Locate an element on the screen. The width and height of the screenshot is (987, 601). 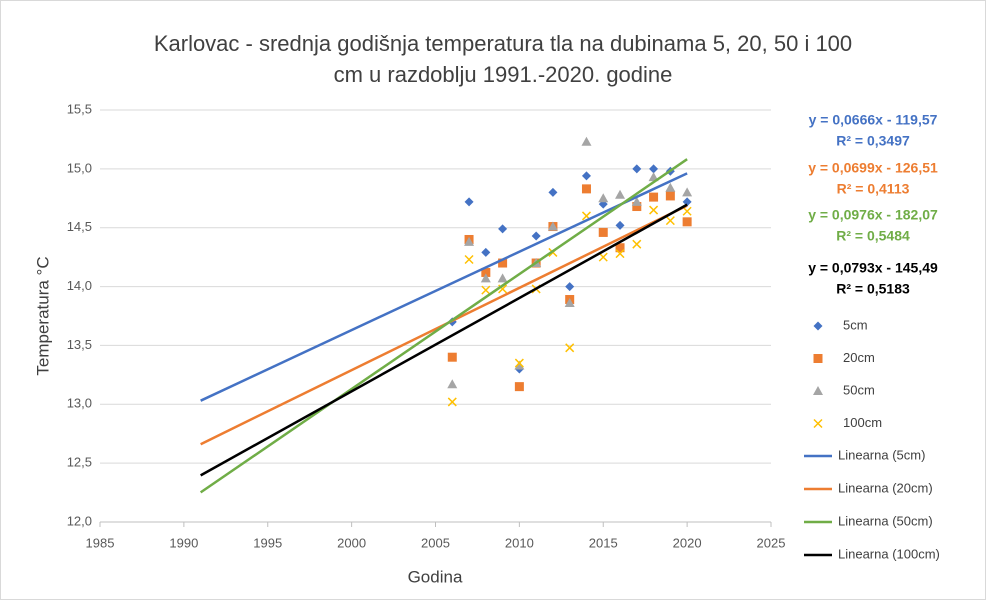
y-tick-label: 12,0 is located at coordinates (79, 520).